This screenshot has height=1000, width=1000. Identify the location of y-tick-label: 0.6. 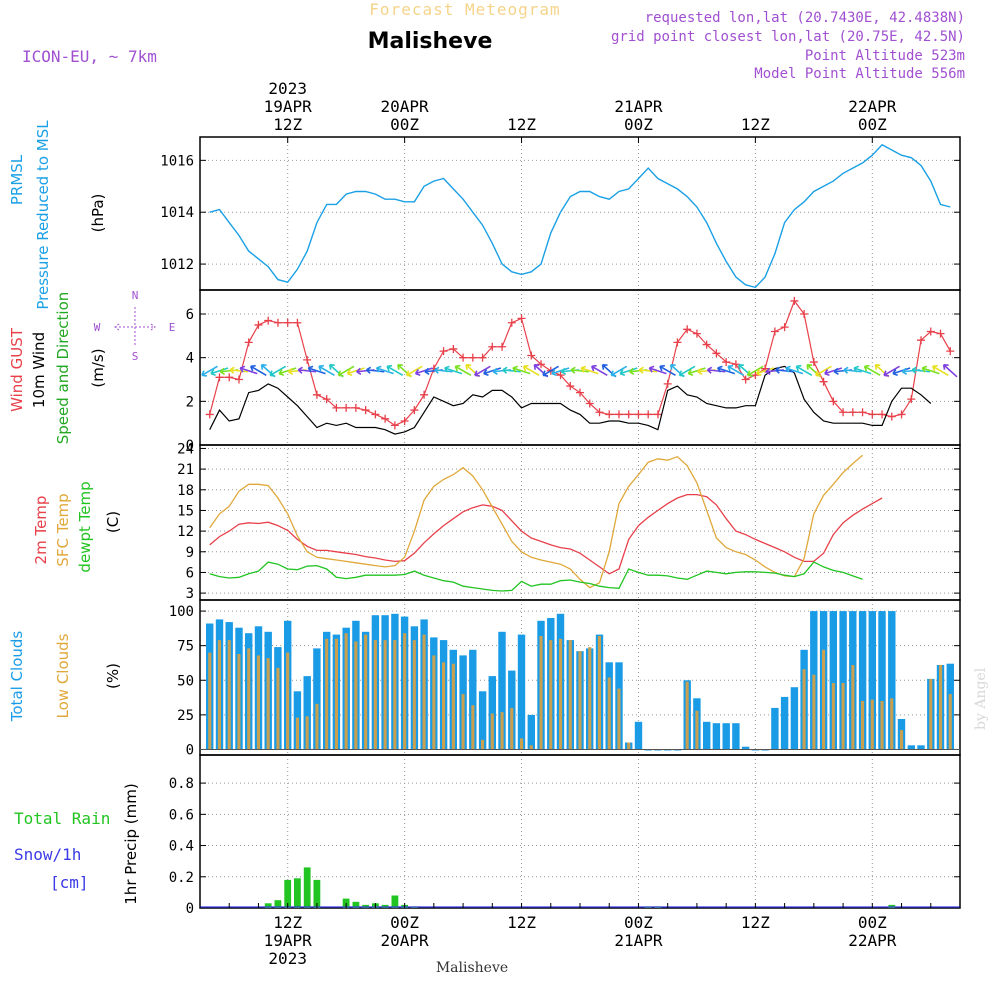
(181, 815).